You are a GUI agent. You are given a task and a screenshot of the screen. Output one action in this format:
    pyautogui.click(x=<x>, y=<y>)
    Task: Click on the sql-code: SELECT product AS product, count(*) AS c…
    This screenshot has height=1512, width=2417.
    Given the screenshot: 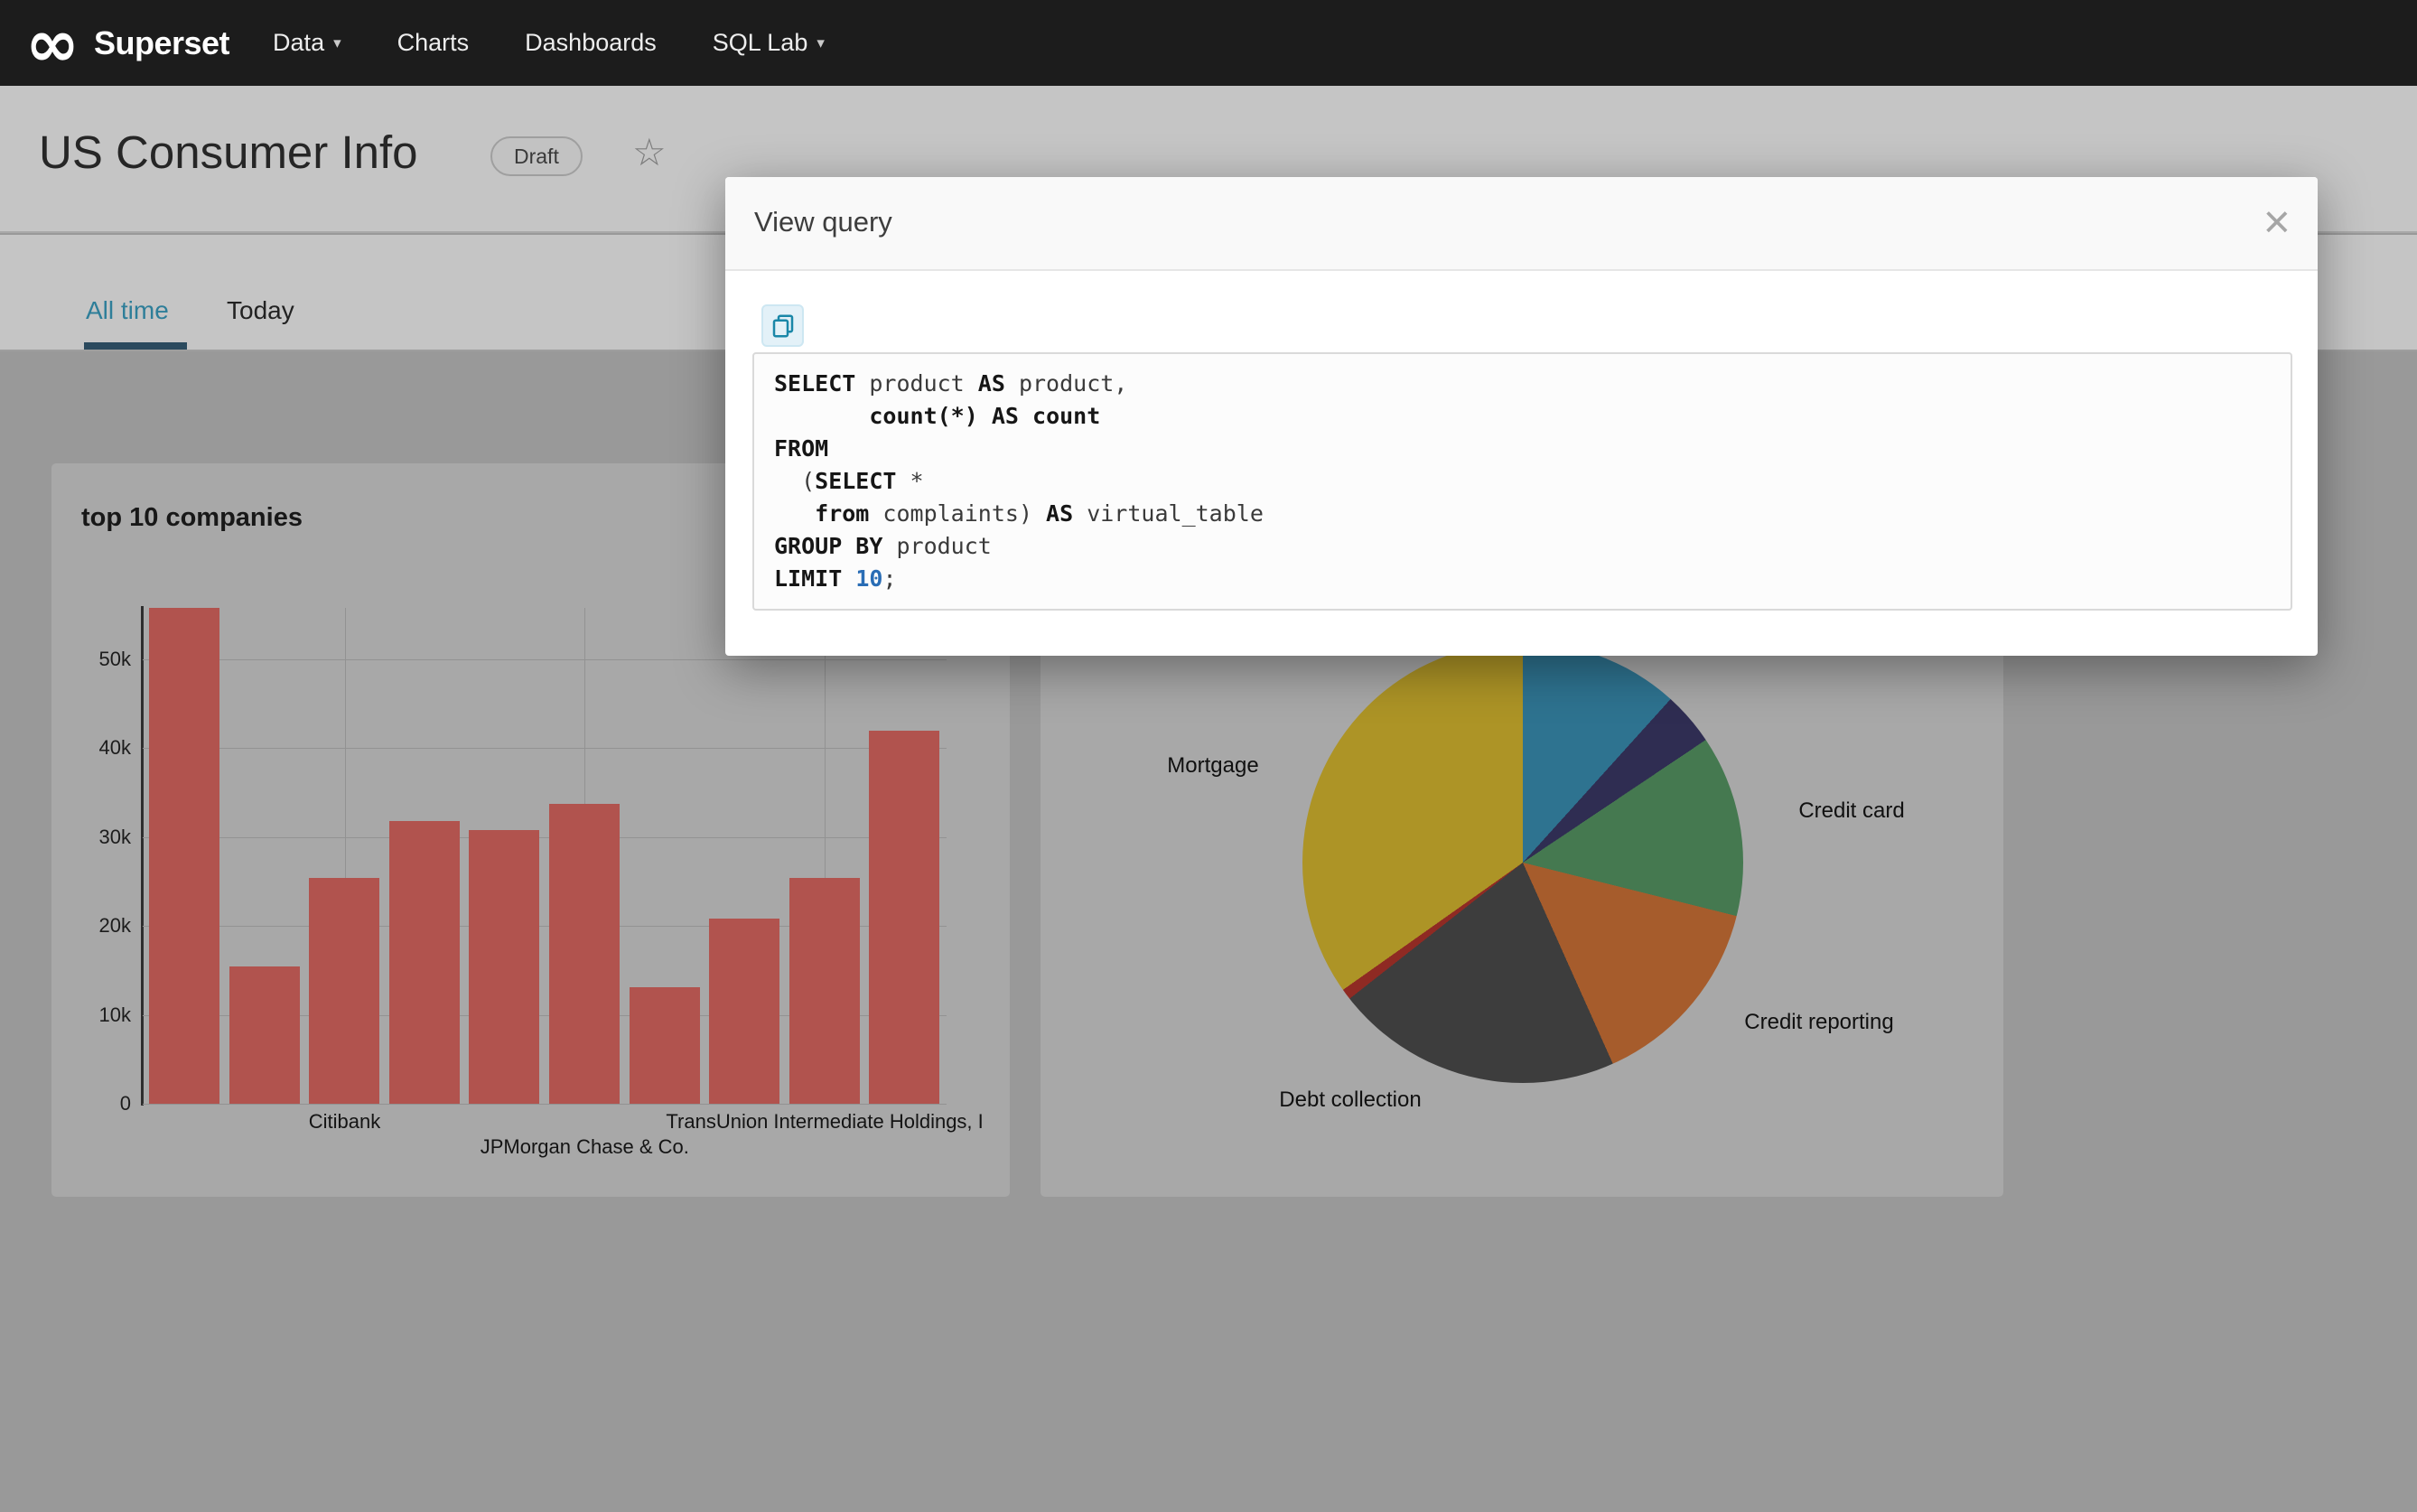 What is the action you would take?
    pyautogui.click(x=1522, y=482)
    